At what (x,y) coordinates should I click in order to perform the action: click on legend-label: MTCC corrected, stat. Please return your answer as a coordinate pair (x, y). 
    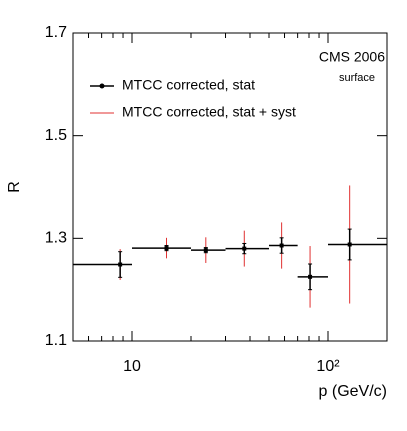
    Looking at the image, I should click on (188, 85).